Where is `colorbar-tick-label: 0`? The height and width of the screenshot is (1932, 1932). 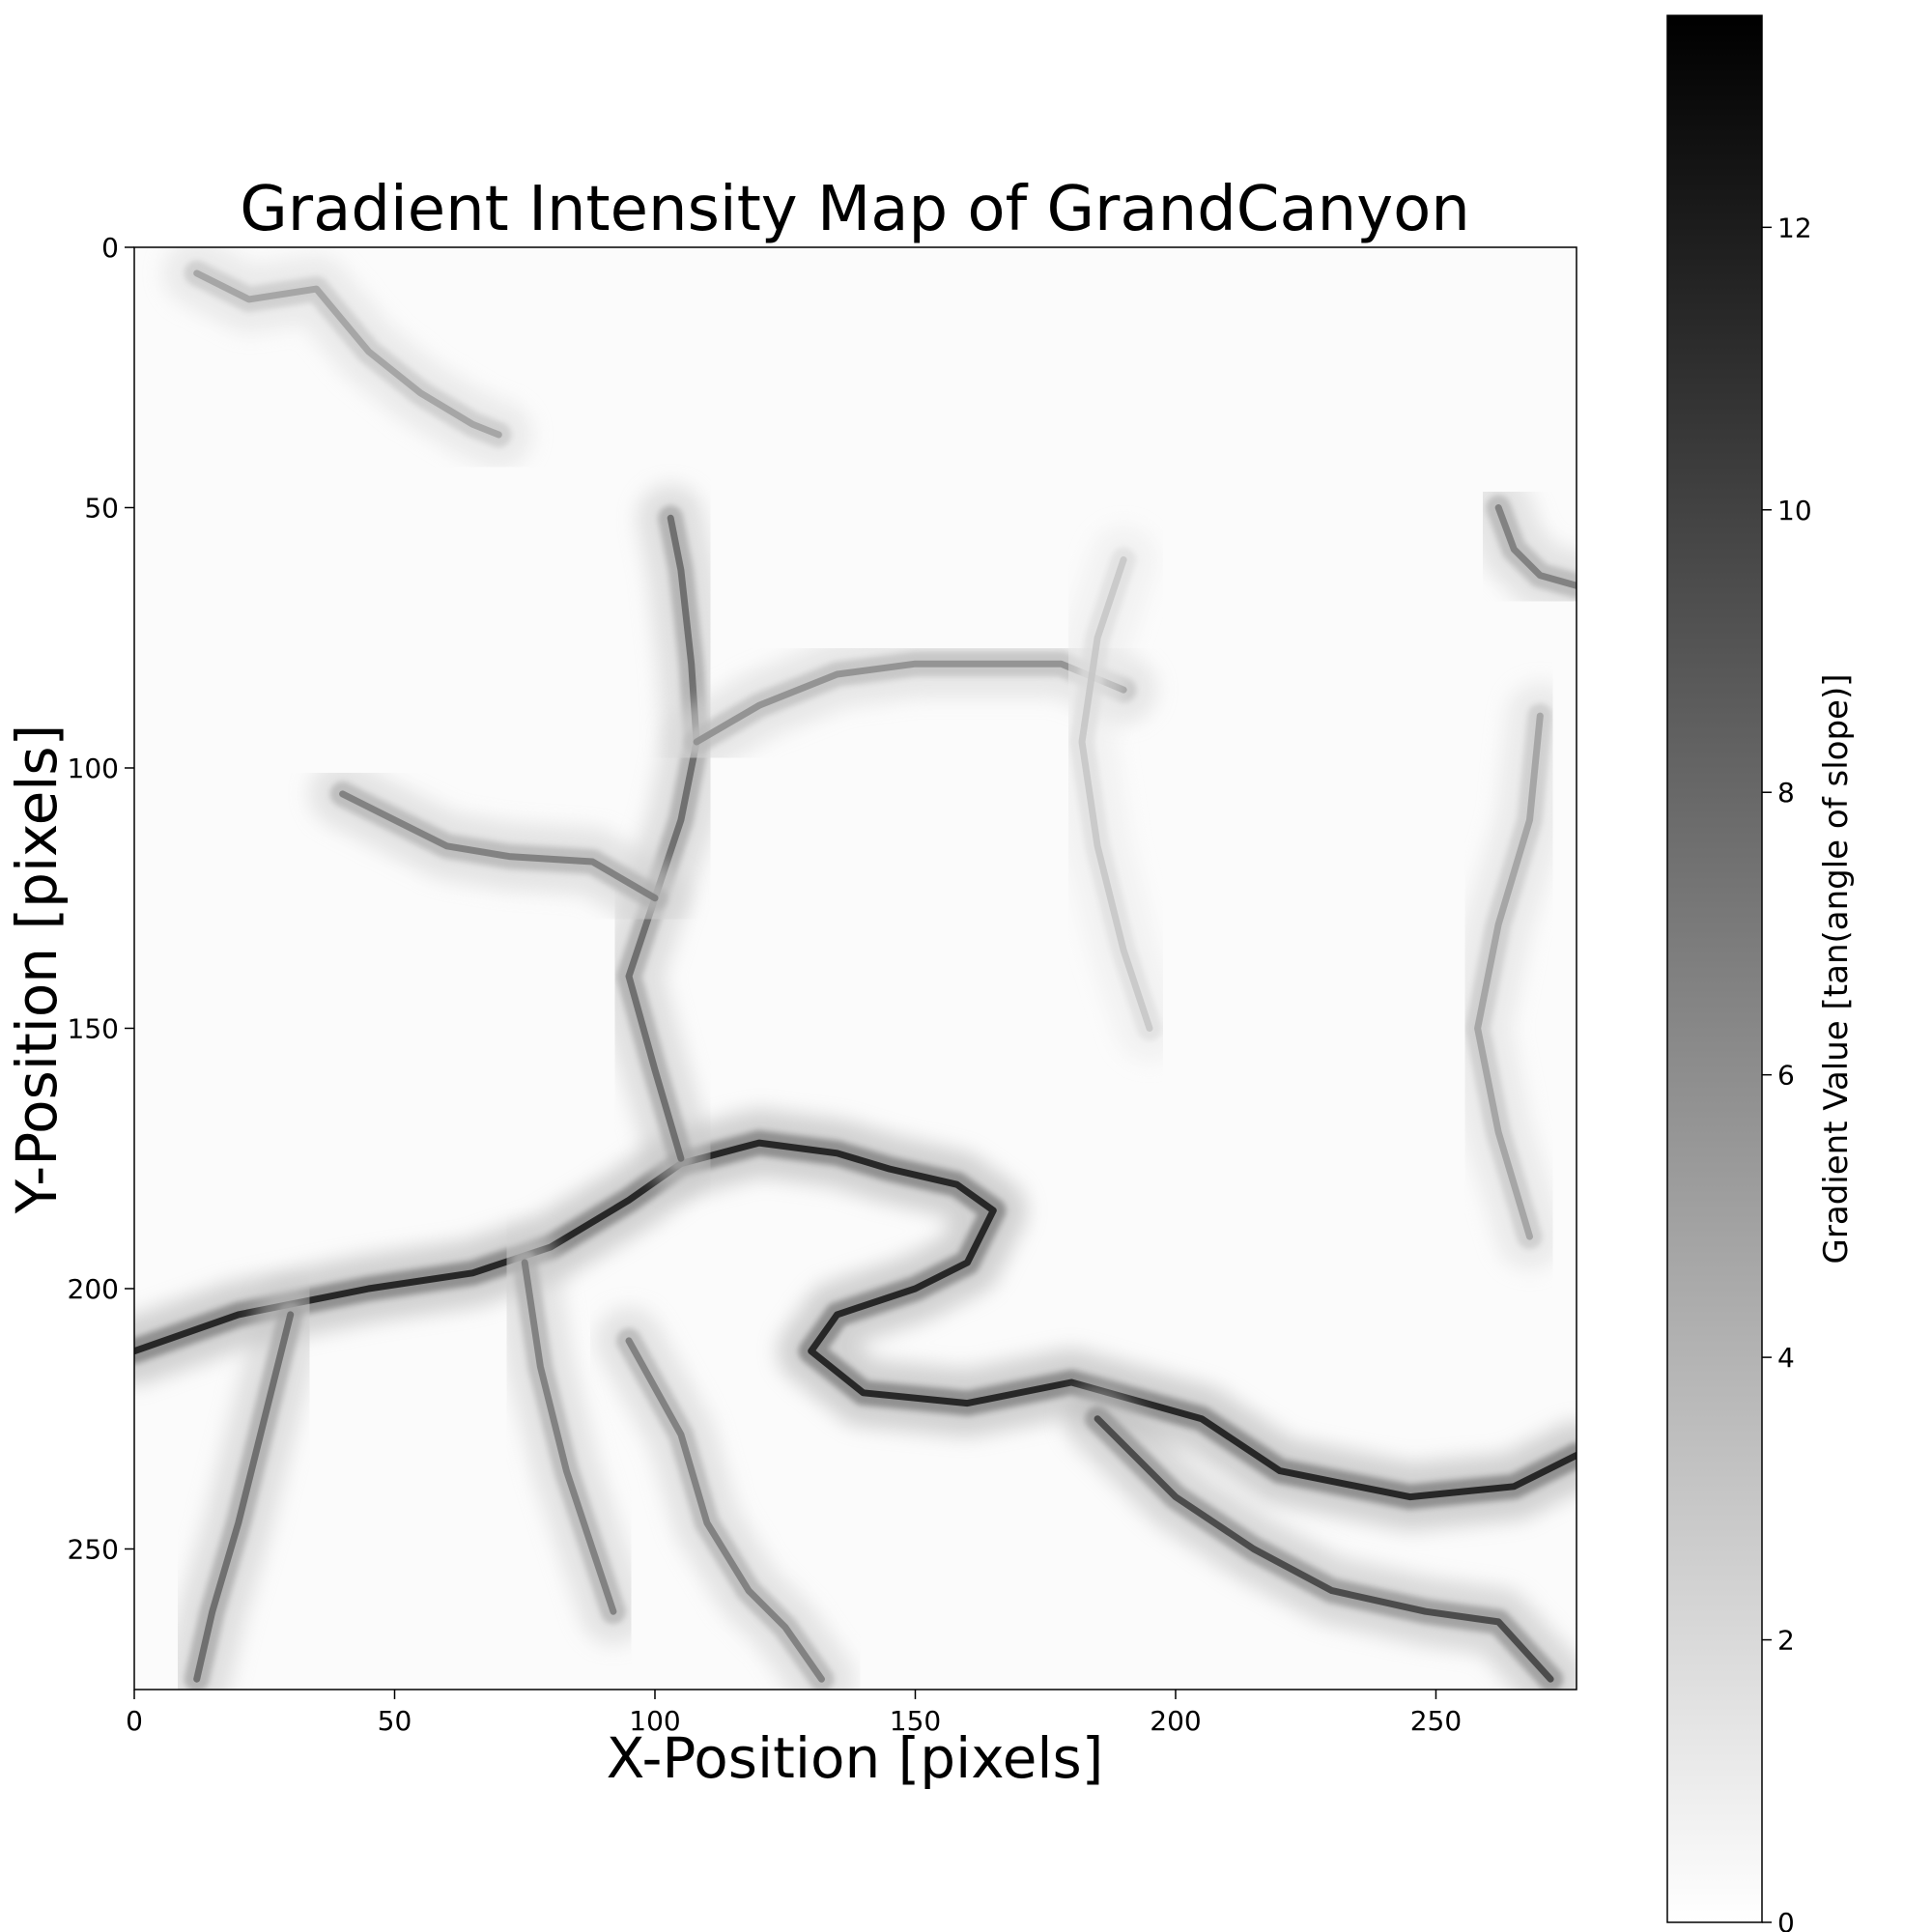
colorbar-tick-label: 0 is located at coordinates (1786, 1919).